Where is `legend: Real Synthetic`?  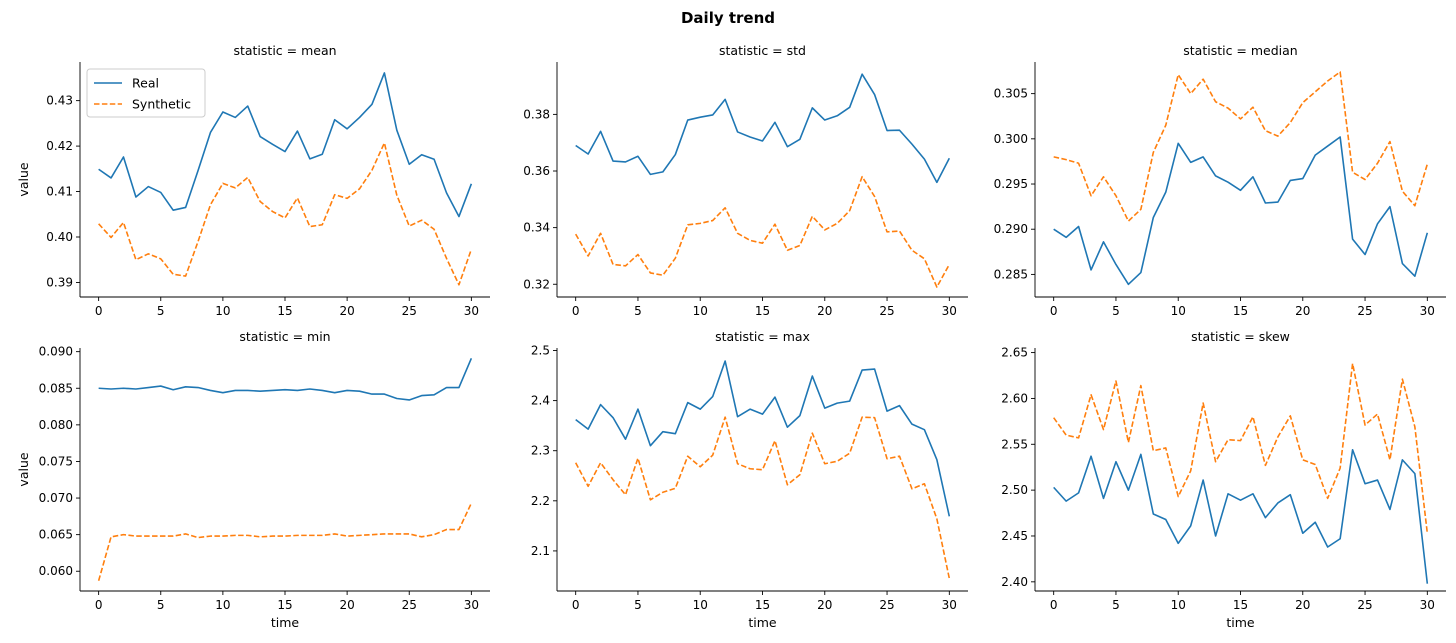
legend: Real Synthetic is located at coordinates (146, 93).